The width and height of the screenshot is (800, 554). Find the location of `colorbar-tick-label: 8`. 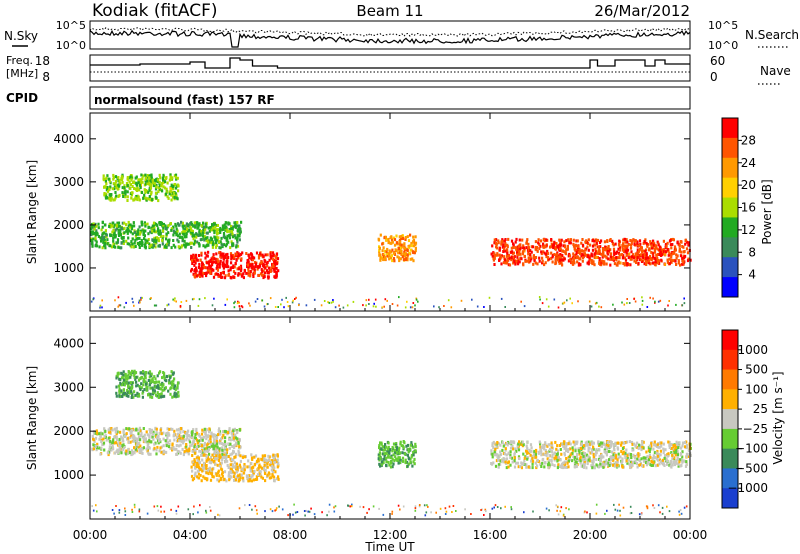

colorbar-tick-label: 8 is located at coordinates (752, 252).